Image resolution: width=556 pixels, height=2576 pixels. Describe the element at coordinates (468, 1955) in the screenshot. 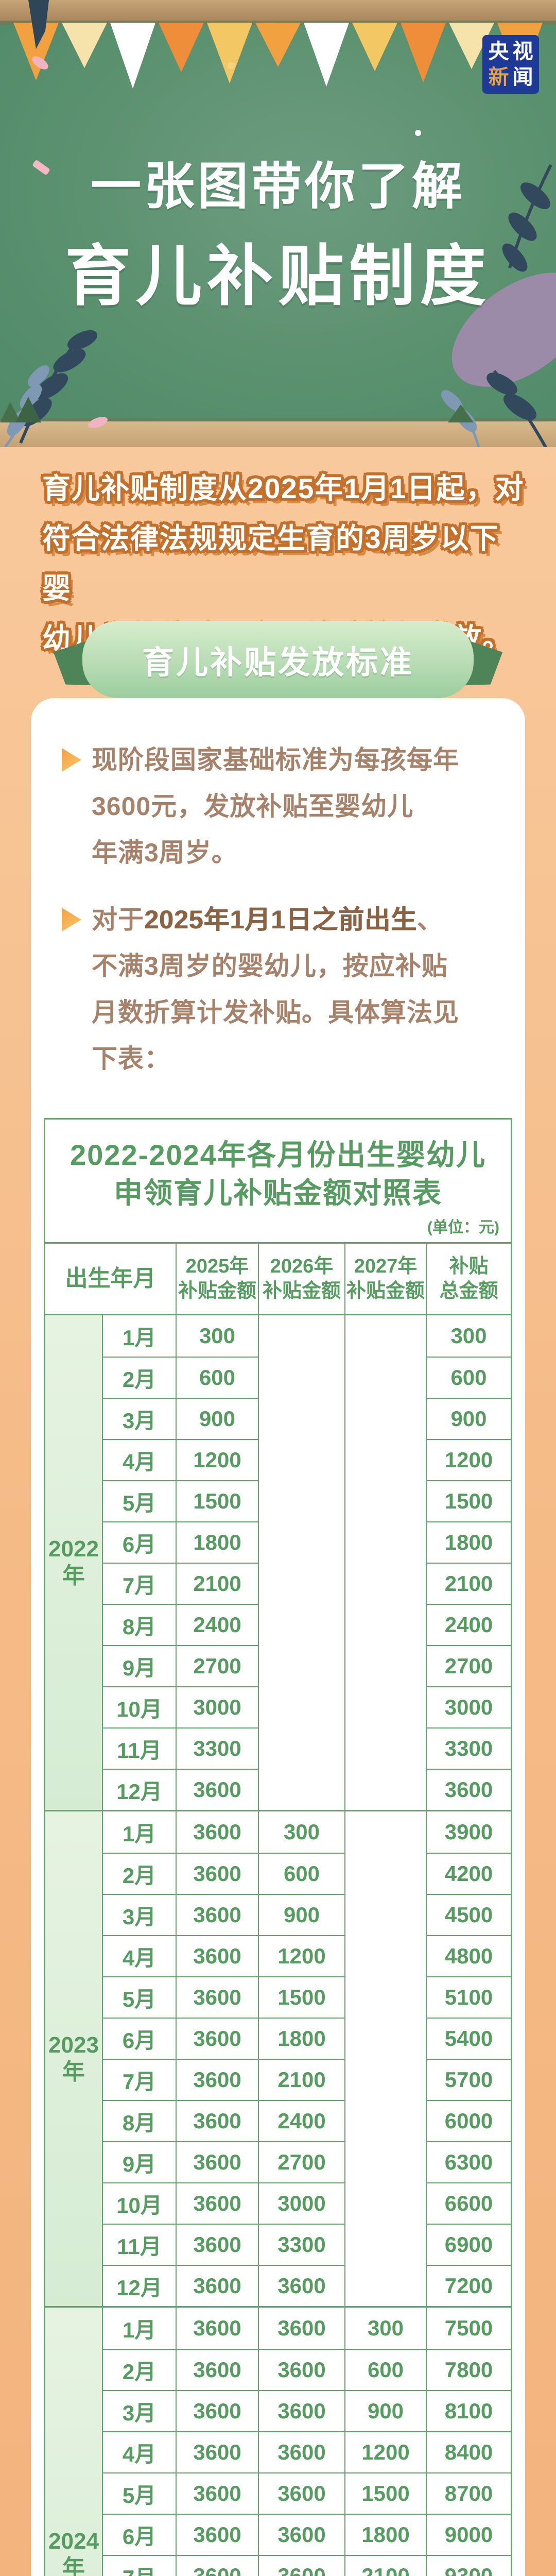

I see `table-cell: 4800` at that location.